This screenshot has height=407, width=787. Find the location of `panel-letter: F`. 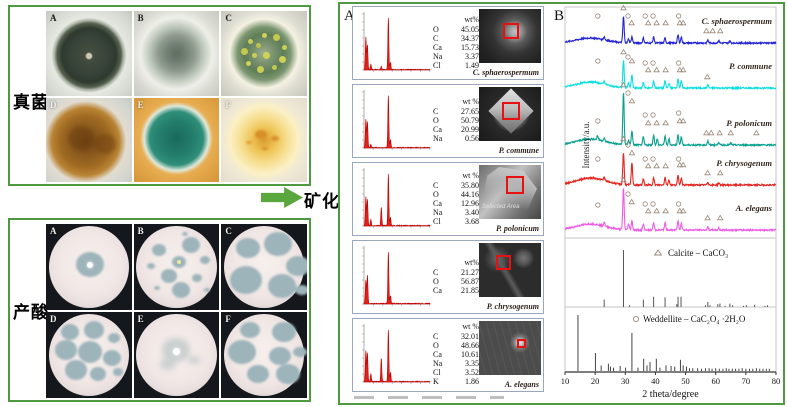

panel-letter: F is located at coordinates (228, 319).